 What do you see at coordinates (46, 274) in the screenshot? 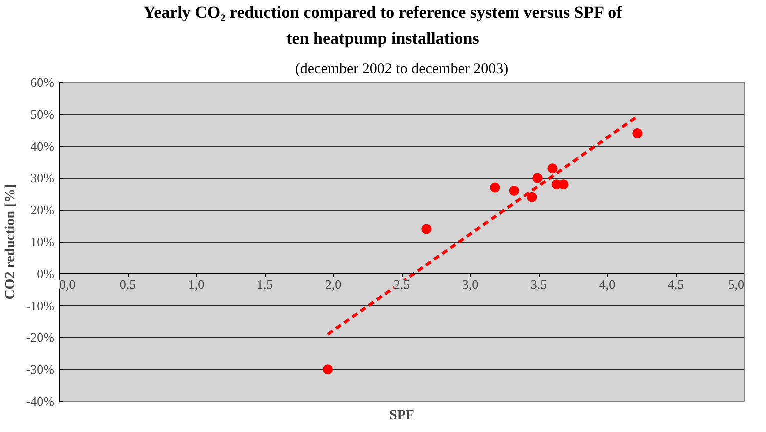
I see `y-tick-label: 0%` at bounding box center [46, 274].